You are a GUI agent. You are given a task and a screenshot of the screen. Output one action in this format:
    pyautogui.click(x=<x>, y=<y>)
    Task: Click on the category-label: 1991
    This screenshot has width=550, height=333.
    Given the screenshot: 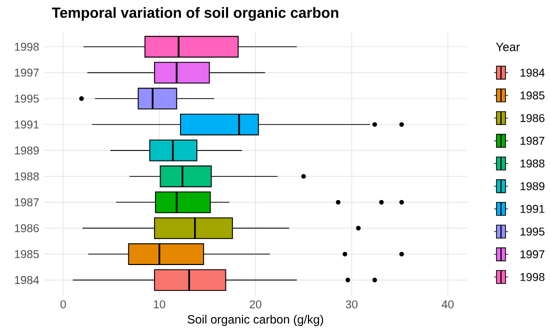 What is the action you would take?
    pyautogui.click(x=532, y=208)
    